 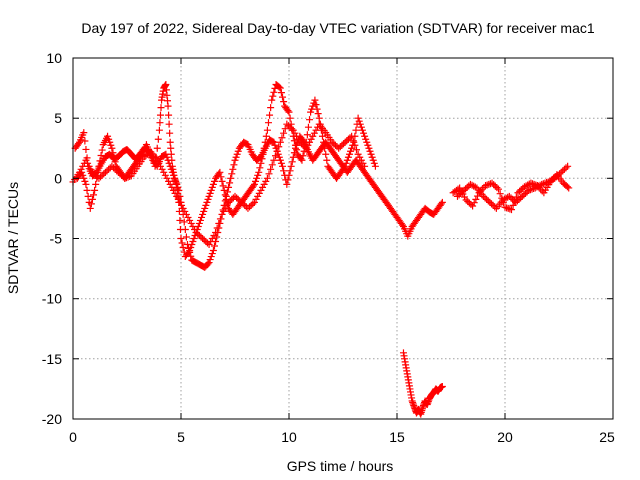 What do you see at coordinates (505, 437) in the screenshot?
I see `x-tick-label: 20` at bounding box center [505, 437].